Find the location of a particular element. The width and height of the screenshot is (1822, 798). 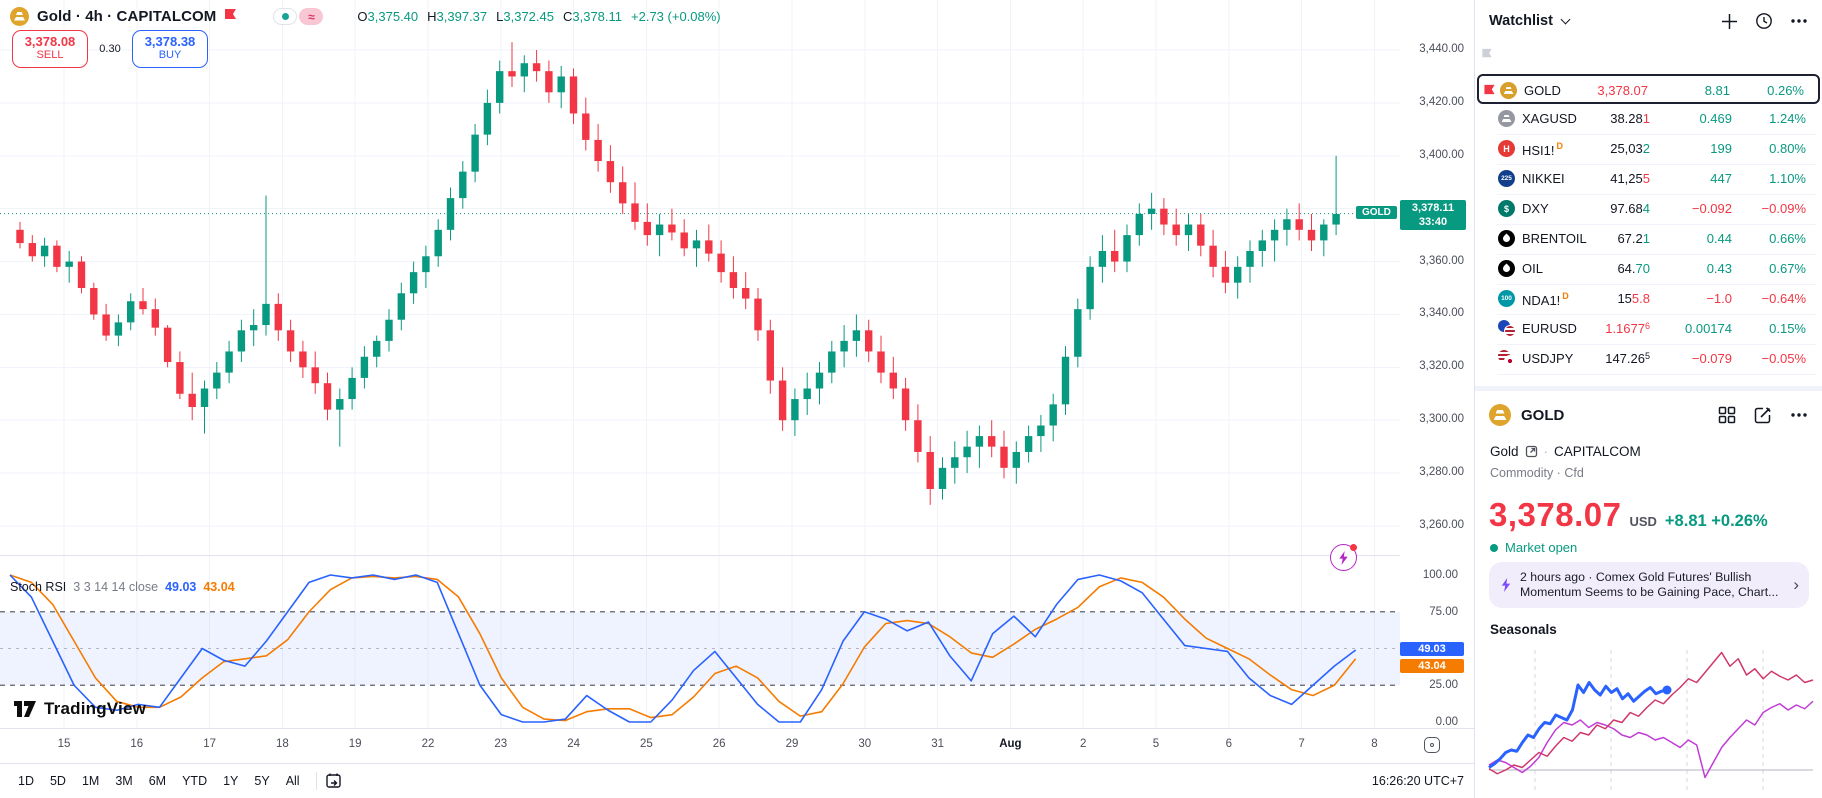

chg-value: 447 is located at coordinates (1721, 178).